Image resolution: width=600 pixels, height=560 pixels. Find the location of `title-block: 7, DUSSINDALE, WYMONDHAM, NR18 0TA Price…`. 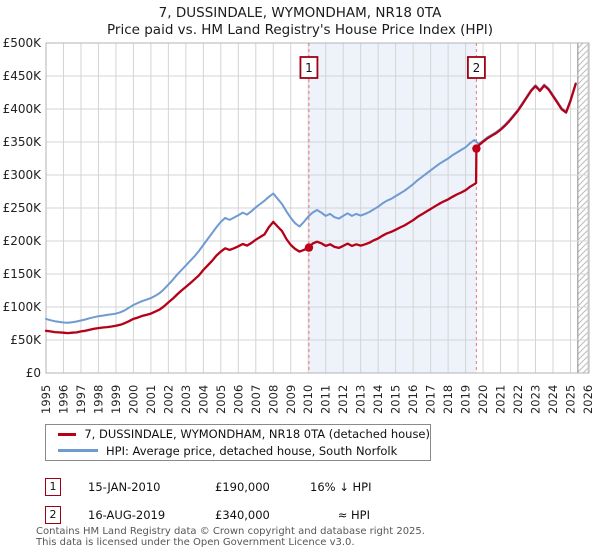

title-block: 7, DUSSINDALE, WYMONDHAM, NR18 0TA Price… is located at coordinates (300, 22).